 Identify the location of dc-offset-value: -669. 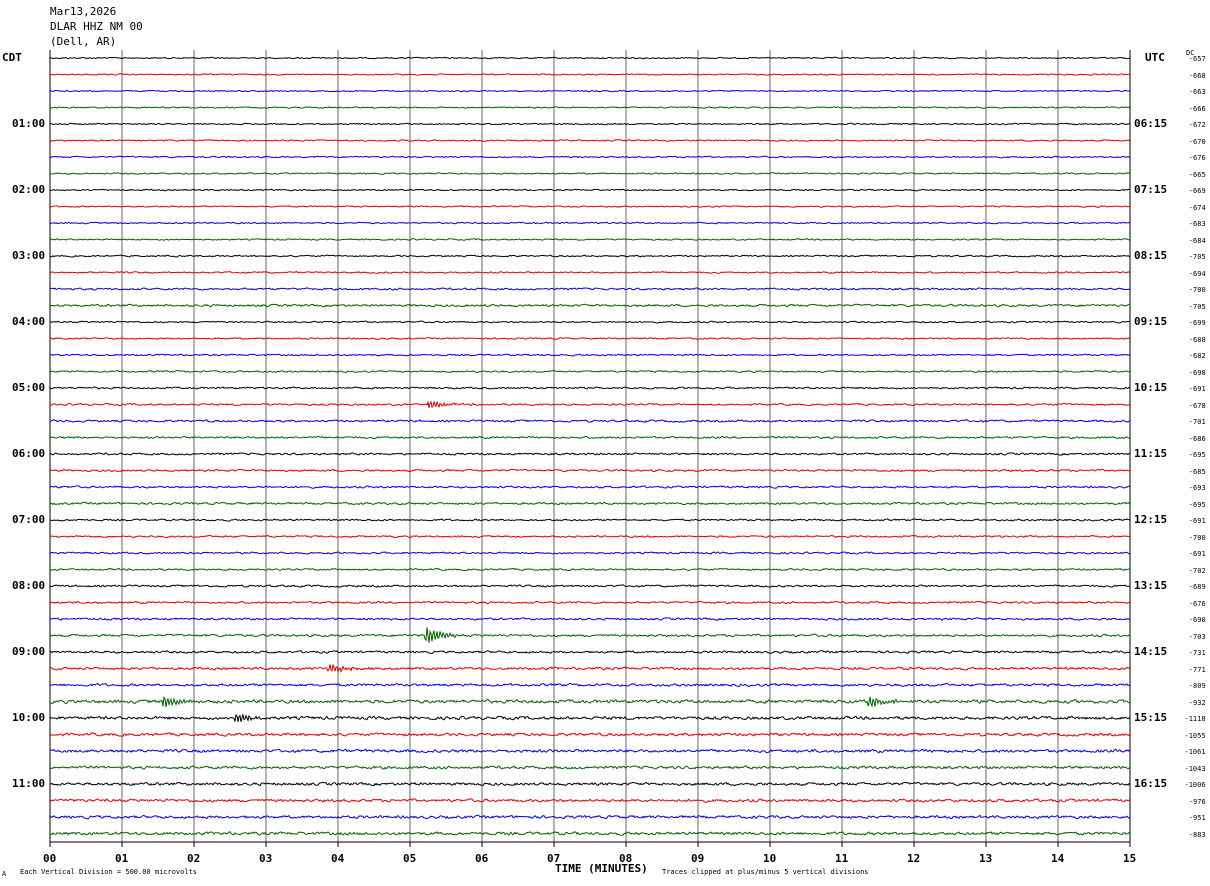
(1197, 191).